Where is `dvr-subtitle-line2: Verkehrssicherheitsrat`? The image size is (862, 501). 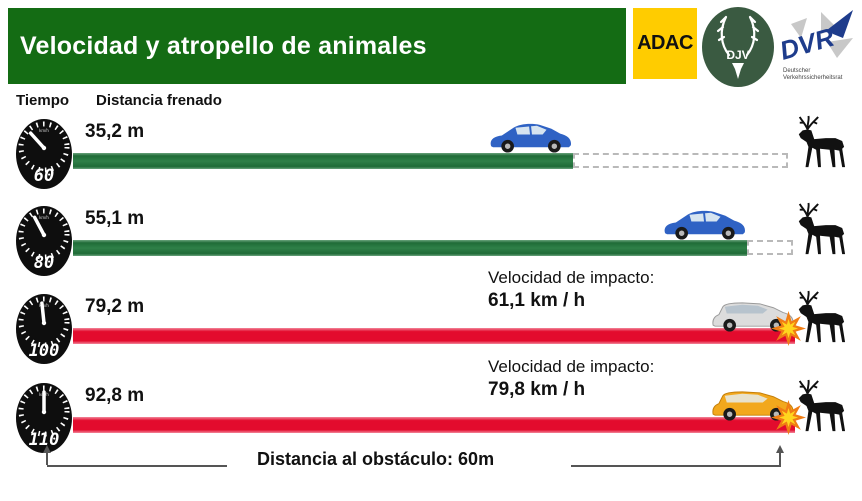
dvr-subtitle-line2: Verkehrssicherheitsrat is located at coordinates (813, 78).